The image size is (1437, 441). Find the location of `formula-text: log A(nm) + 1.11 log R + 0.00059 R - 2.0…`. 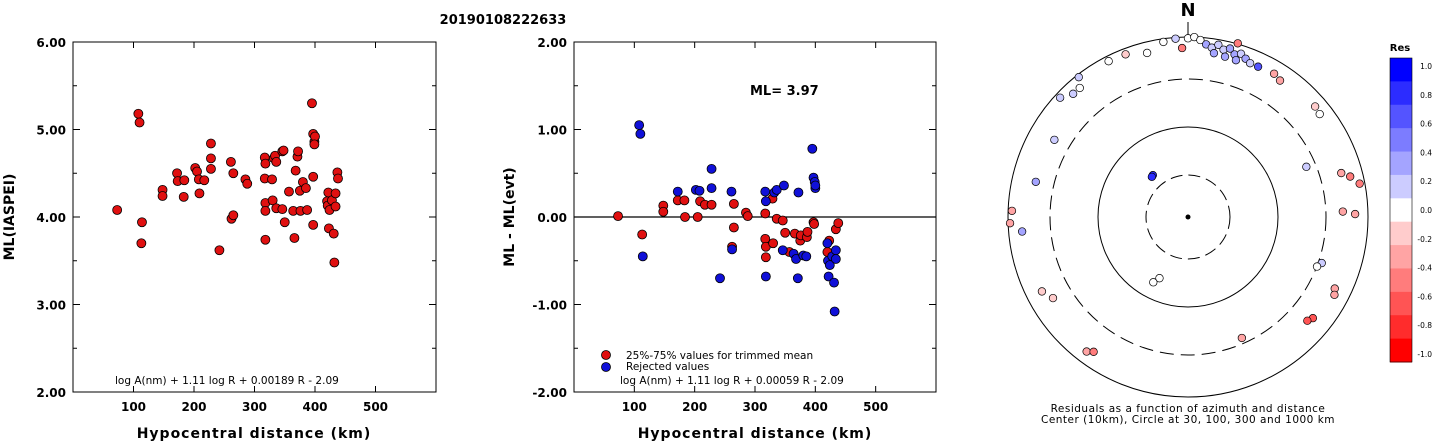

formula-text: log A(nm) + 1.11 log R + 0.00059 R - 2.0… is located at coordinates (732, 381).